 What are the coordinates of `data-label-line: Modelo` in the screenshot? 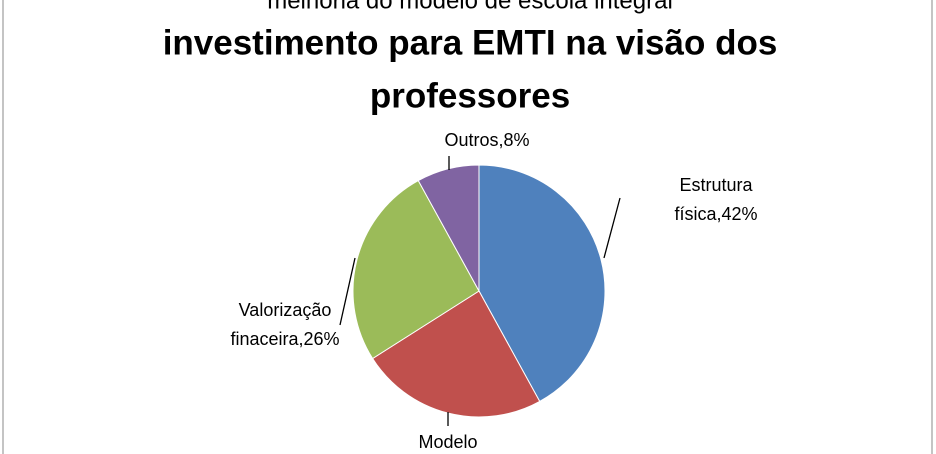 It's located at (447, 442).